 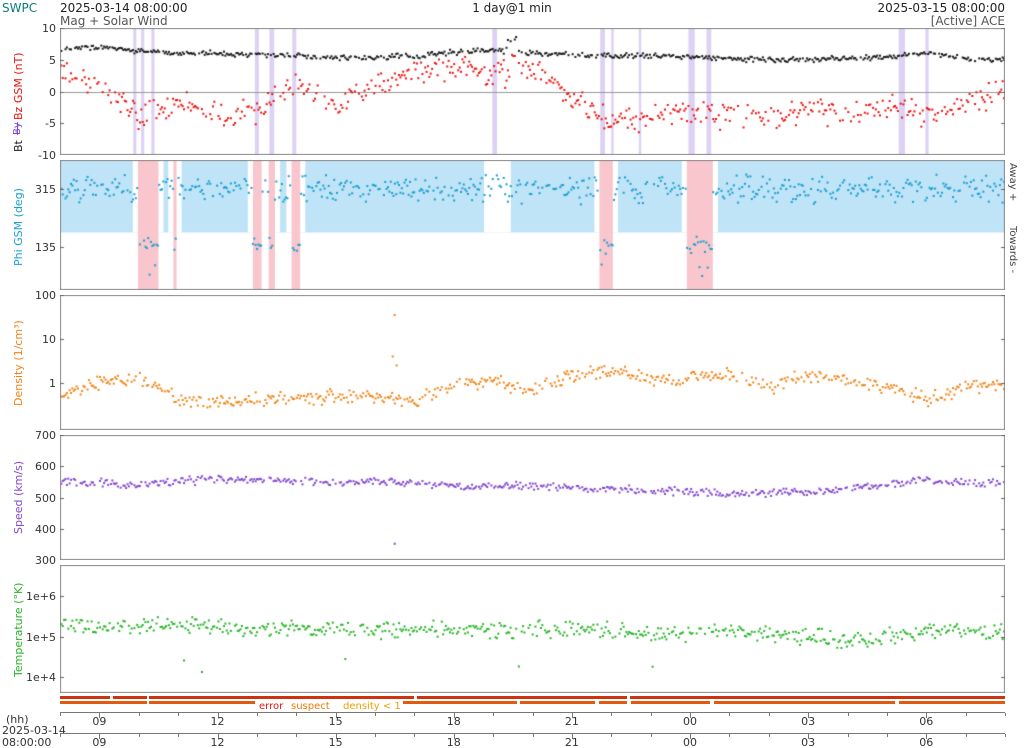 What do you see at coordinates (217, 721) in the screenshot?
I see `hour-label-12-axis1: 12` at bounding box center [217, 721].